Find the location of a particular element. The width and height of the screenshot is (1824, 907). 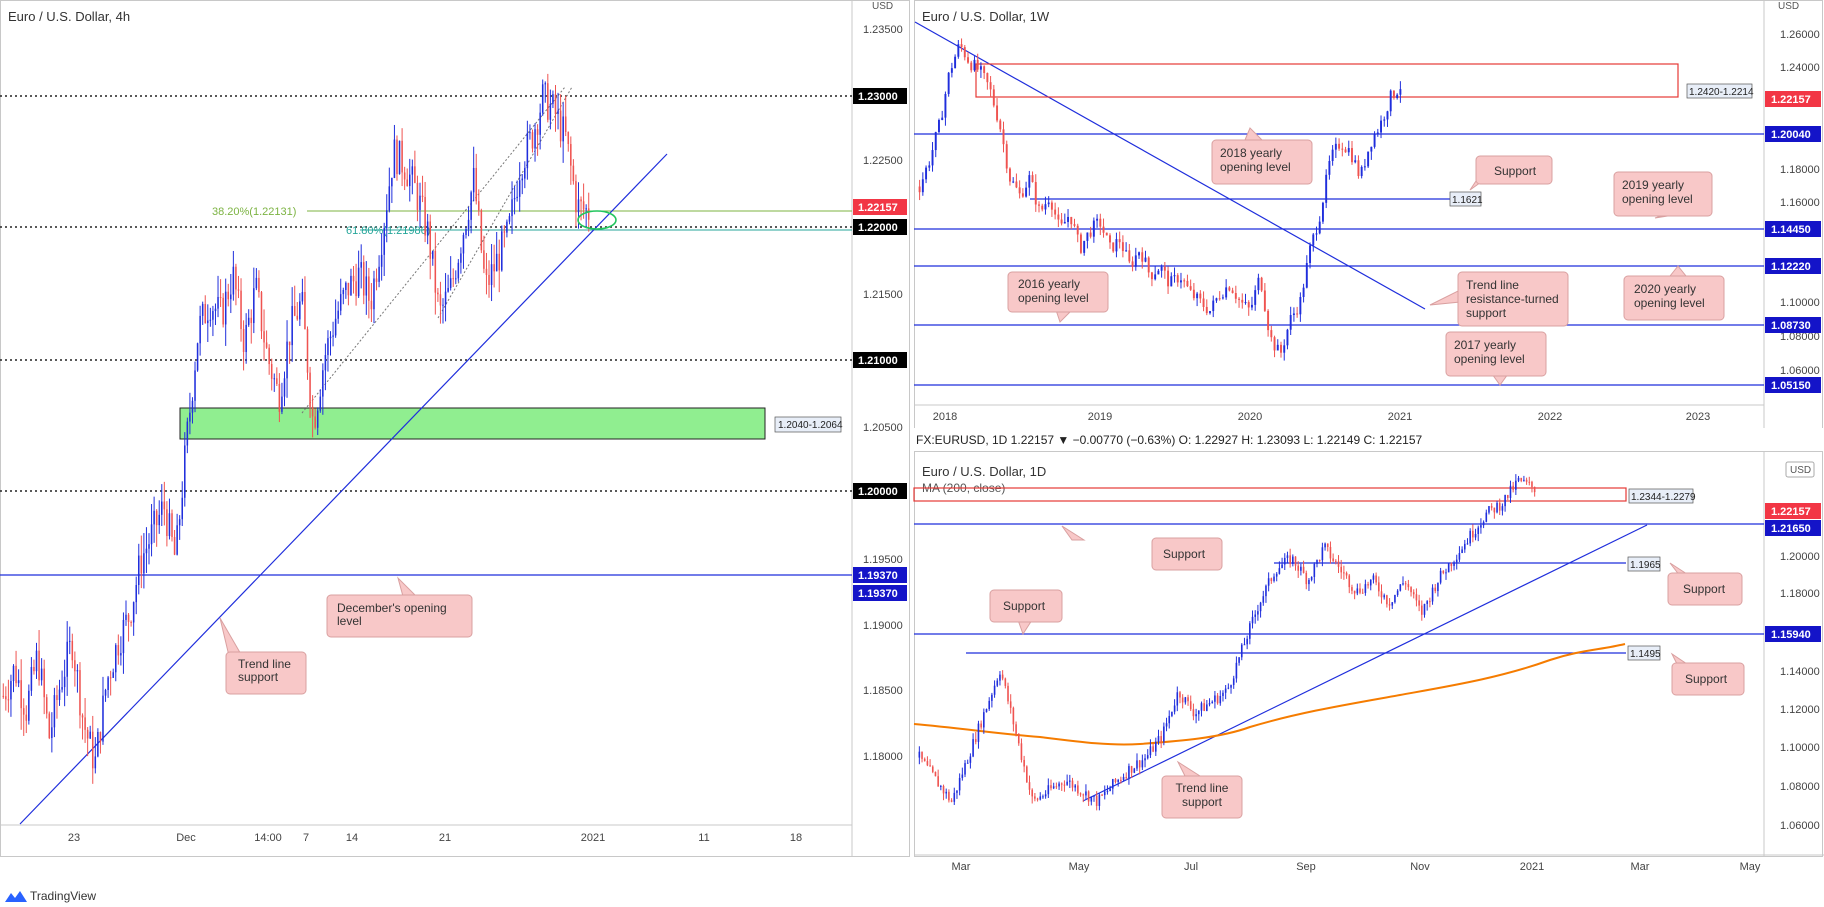

callout-decembers-opening: December's opening level is located at coordinates (399, 607).